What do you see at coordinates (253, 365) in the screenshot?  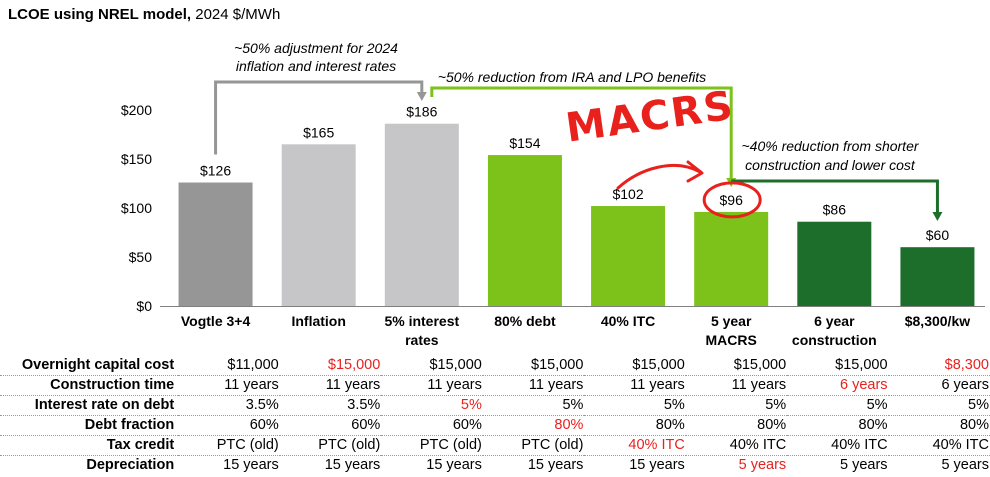 I see `table-cell: $11,000` at bounding box center [253, 365].